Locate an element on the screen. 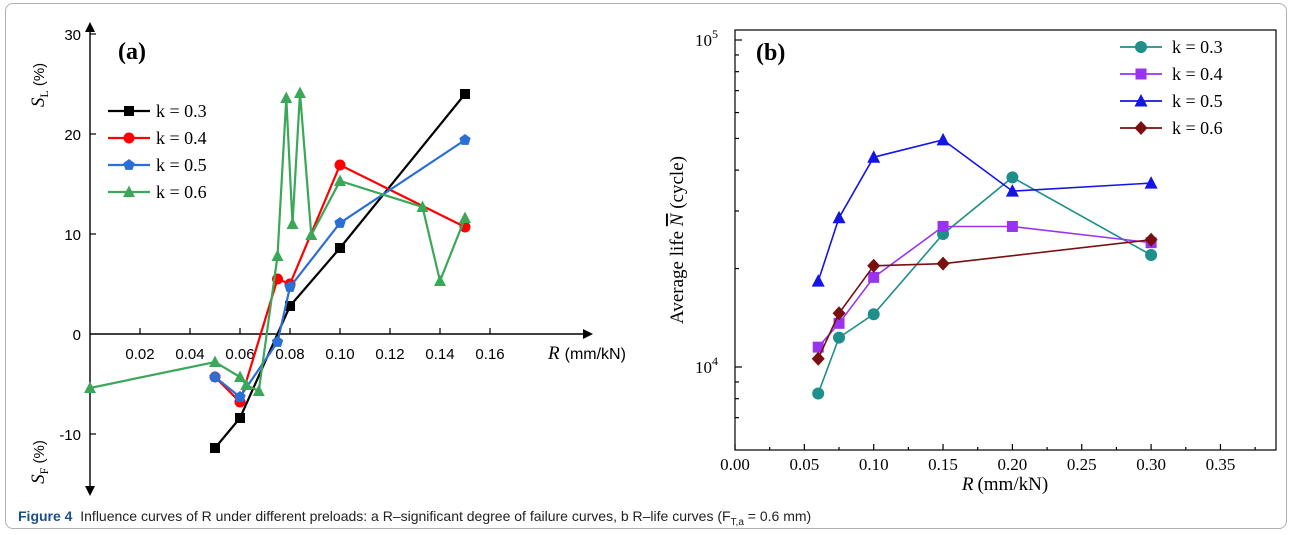 This screenshot has width=1293, height=535. panel-b-ylabel: Average life N (cycle) is located at coordinates (677, 240).